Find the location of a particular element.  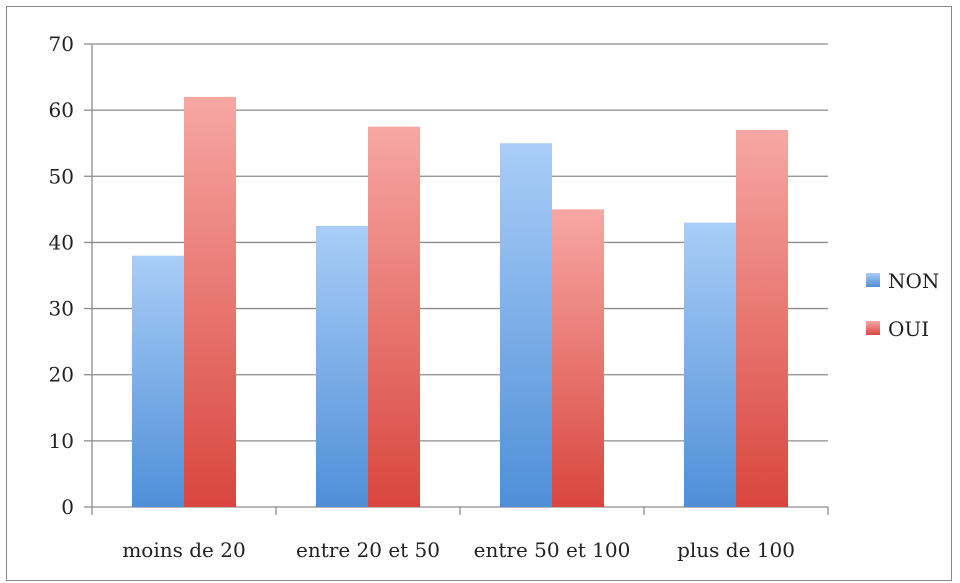

y-tick-label: 50 is located at coordinates (61, 176).